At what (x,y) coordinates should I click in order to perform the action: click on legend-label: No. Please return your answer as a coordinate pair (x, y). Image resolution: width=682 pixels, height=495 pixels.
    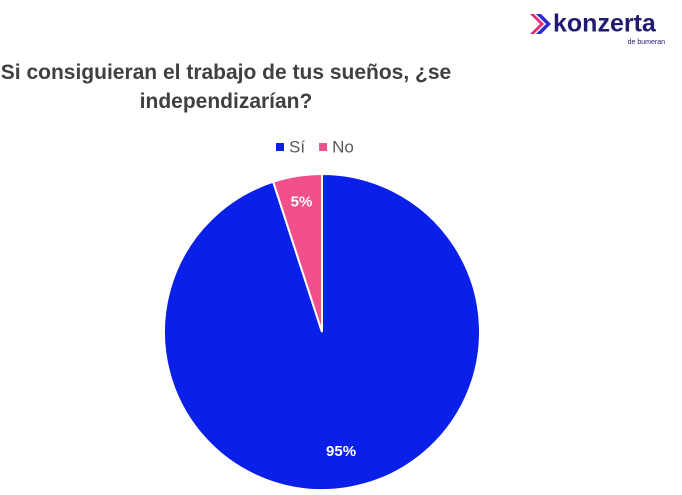
    Looking at the image, I should click on (343, 146).